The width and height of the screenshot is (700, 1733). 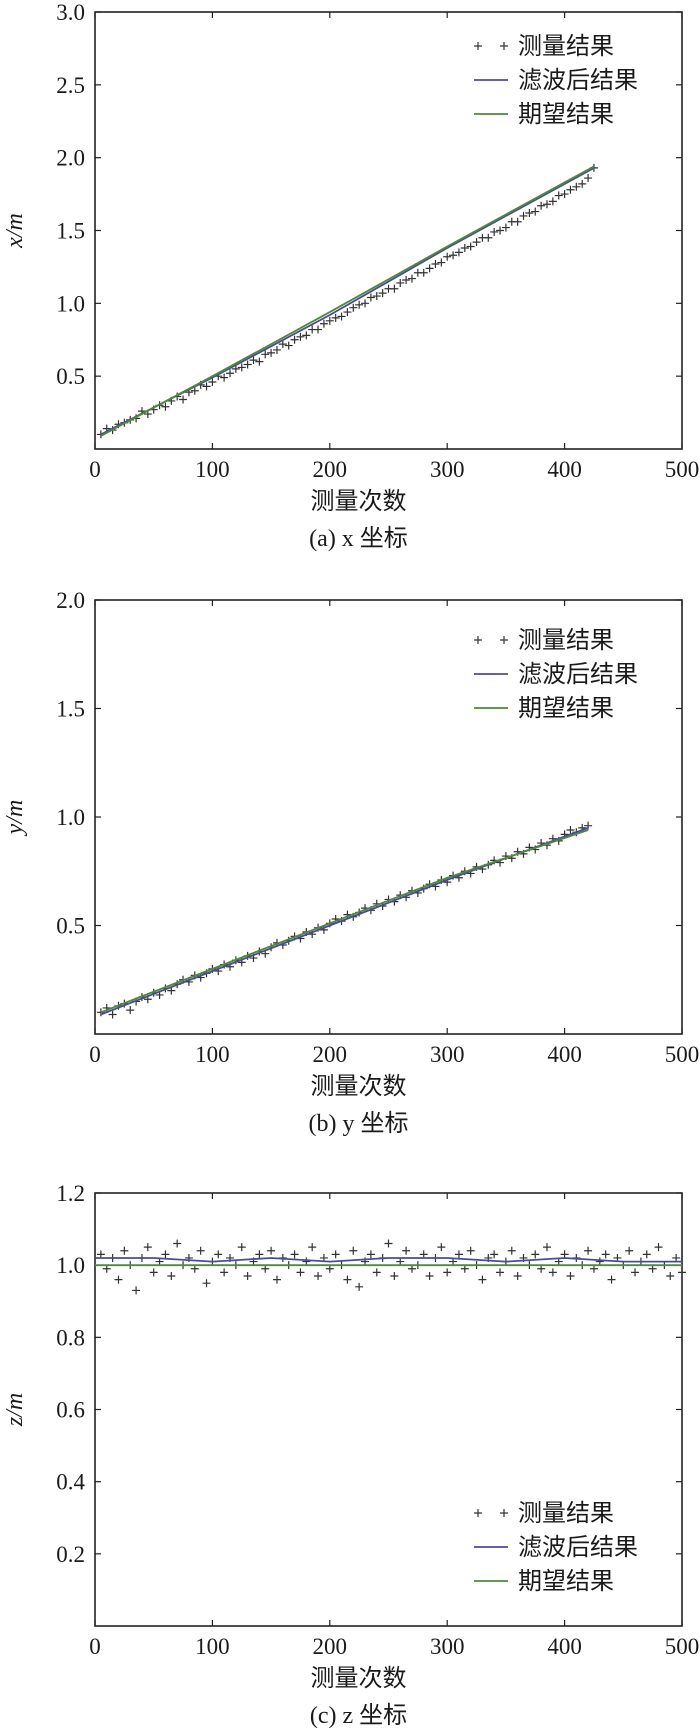 I want to click on y-tick-label: 2.0, so click(x=70, y=158).